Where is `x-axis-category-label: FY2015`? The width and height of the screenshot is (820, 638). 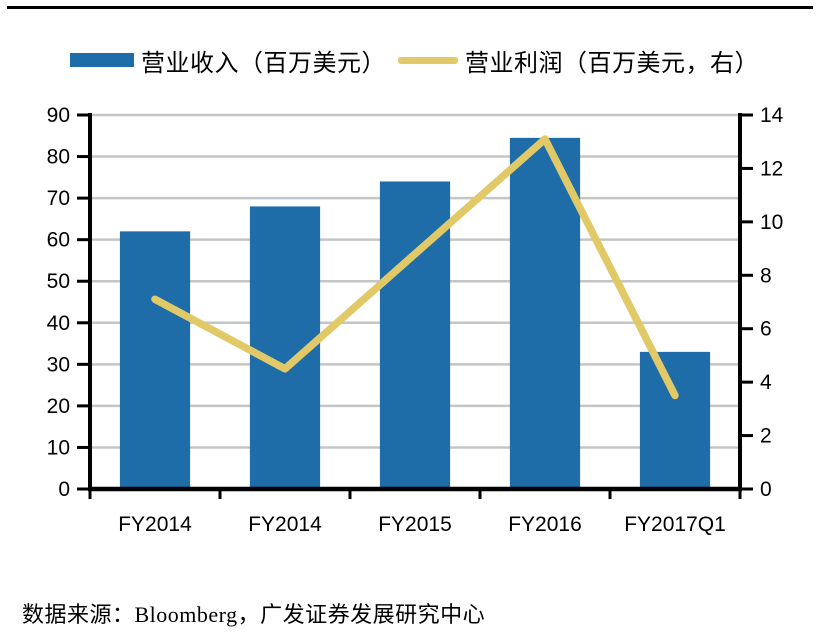
x-axis-category-label: FY2015 is located at coordinates (415, 524).